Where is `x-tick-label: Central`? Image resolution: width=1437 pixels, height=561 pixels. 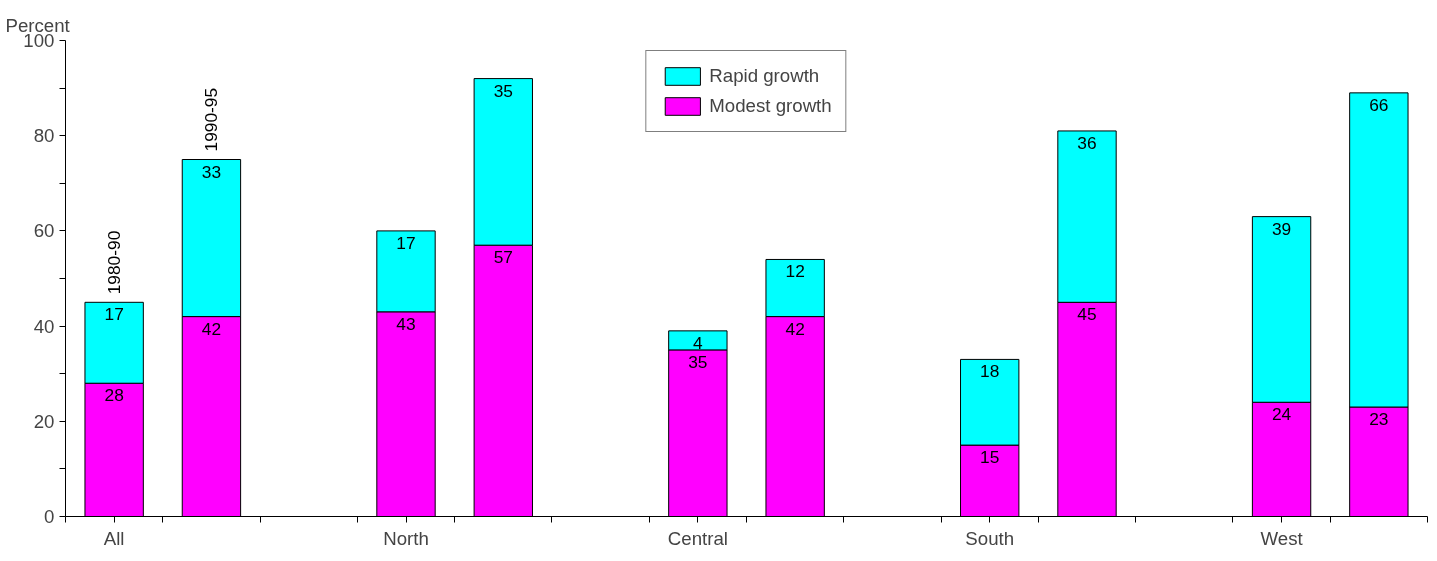
x-tick-label: Central is located at coordinates (697, 538).